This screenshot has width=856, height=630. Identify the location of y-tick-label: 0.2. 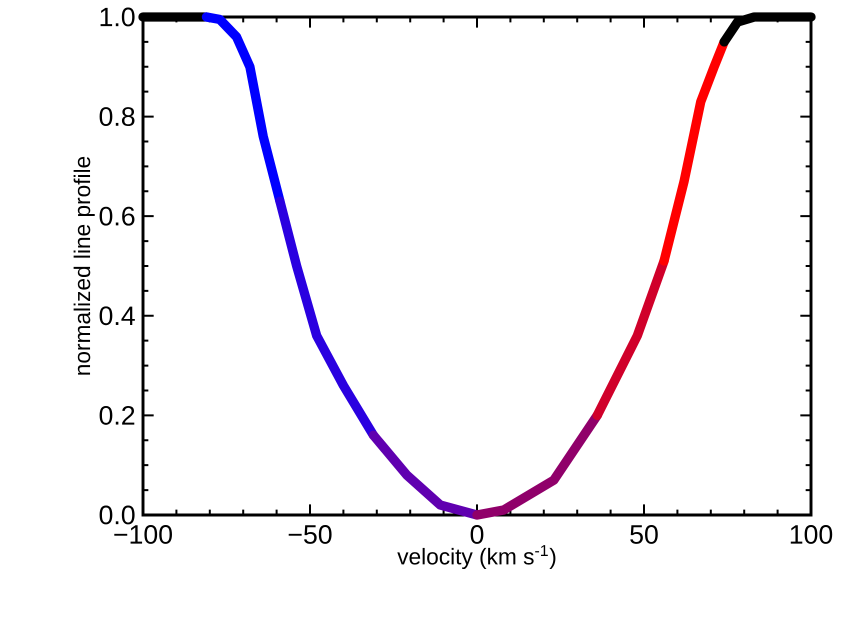
(117, 415).